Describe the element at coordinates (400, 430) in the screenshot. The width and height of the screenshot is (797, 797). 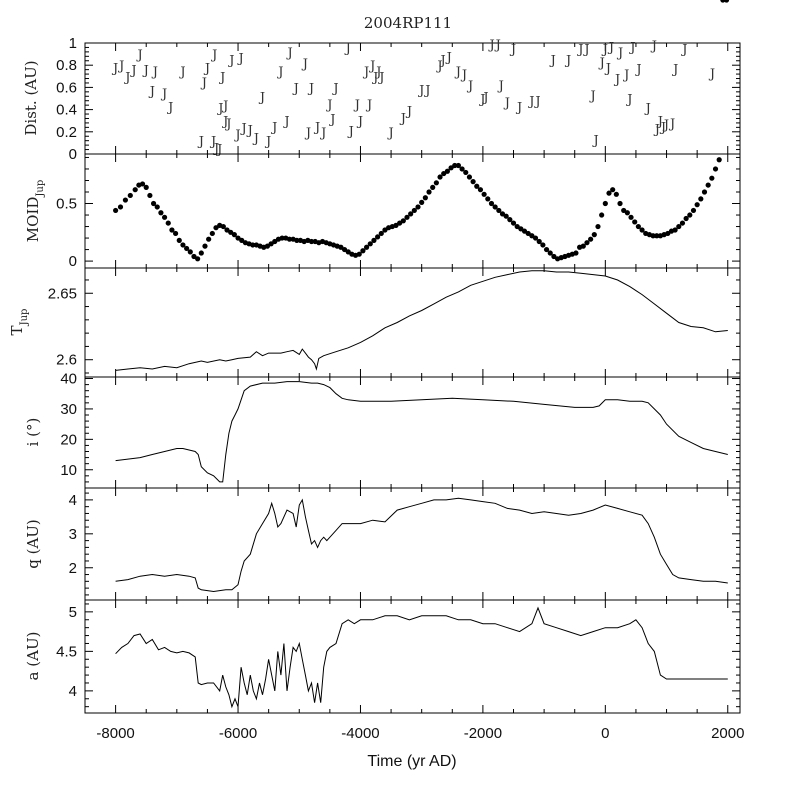
I see `panel-incl-ticks: 10 20 30 40` at that location.